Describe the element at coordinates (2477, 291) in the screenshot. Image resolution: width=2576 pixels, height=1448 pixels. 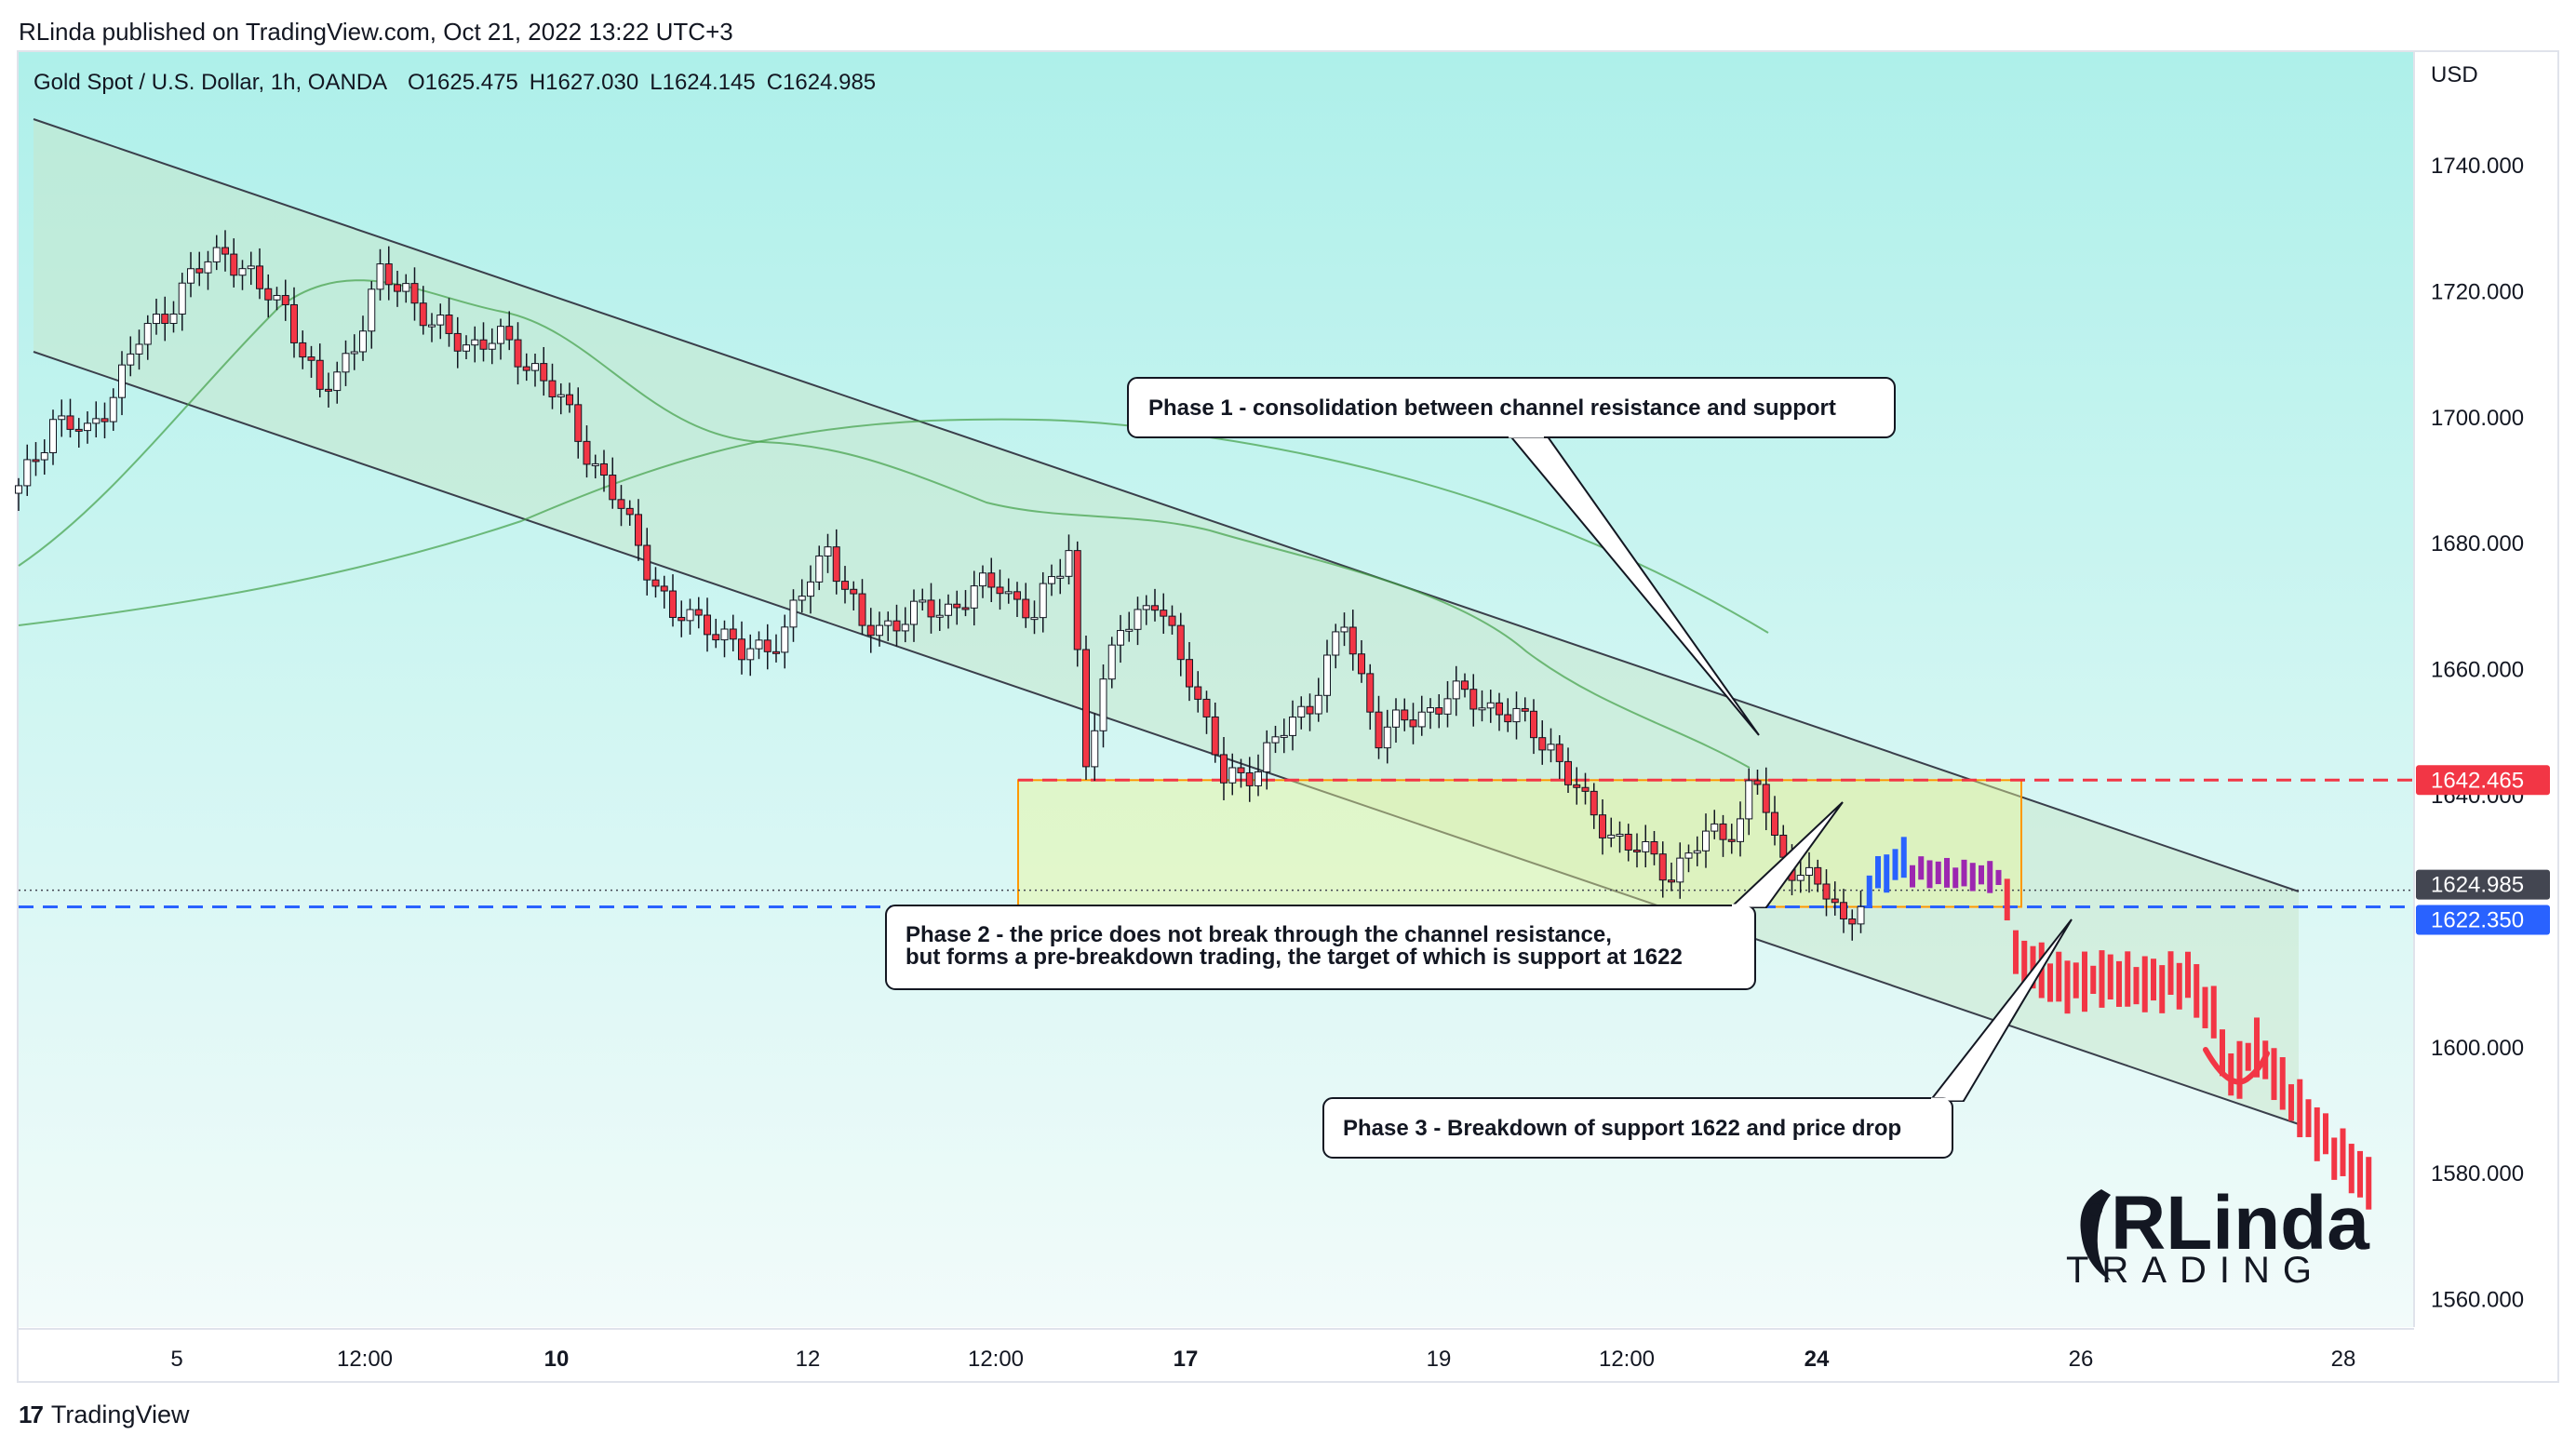
I see `price-tick-label: 1720.000` at that location.